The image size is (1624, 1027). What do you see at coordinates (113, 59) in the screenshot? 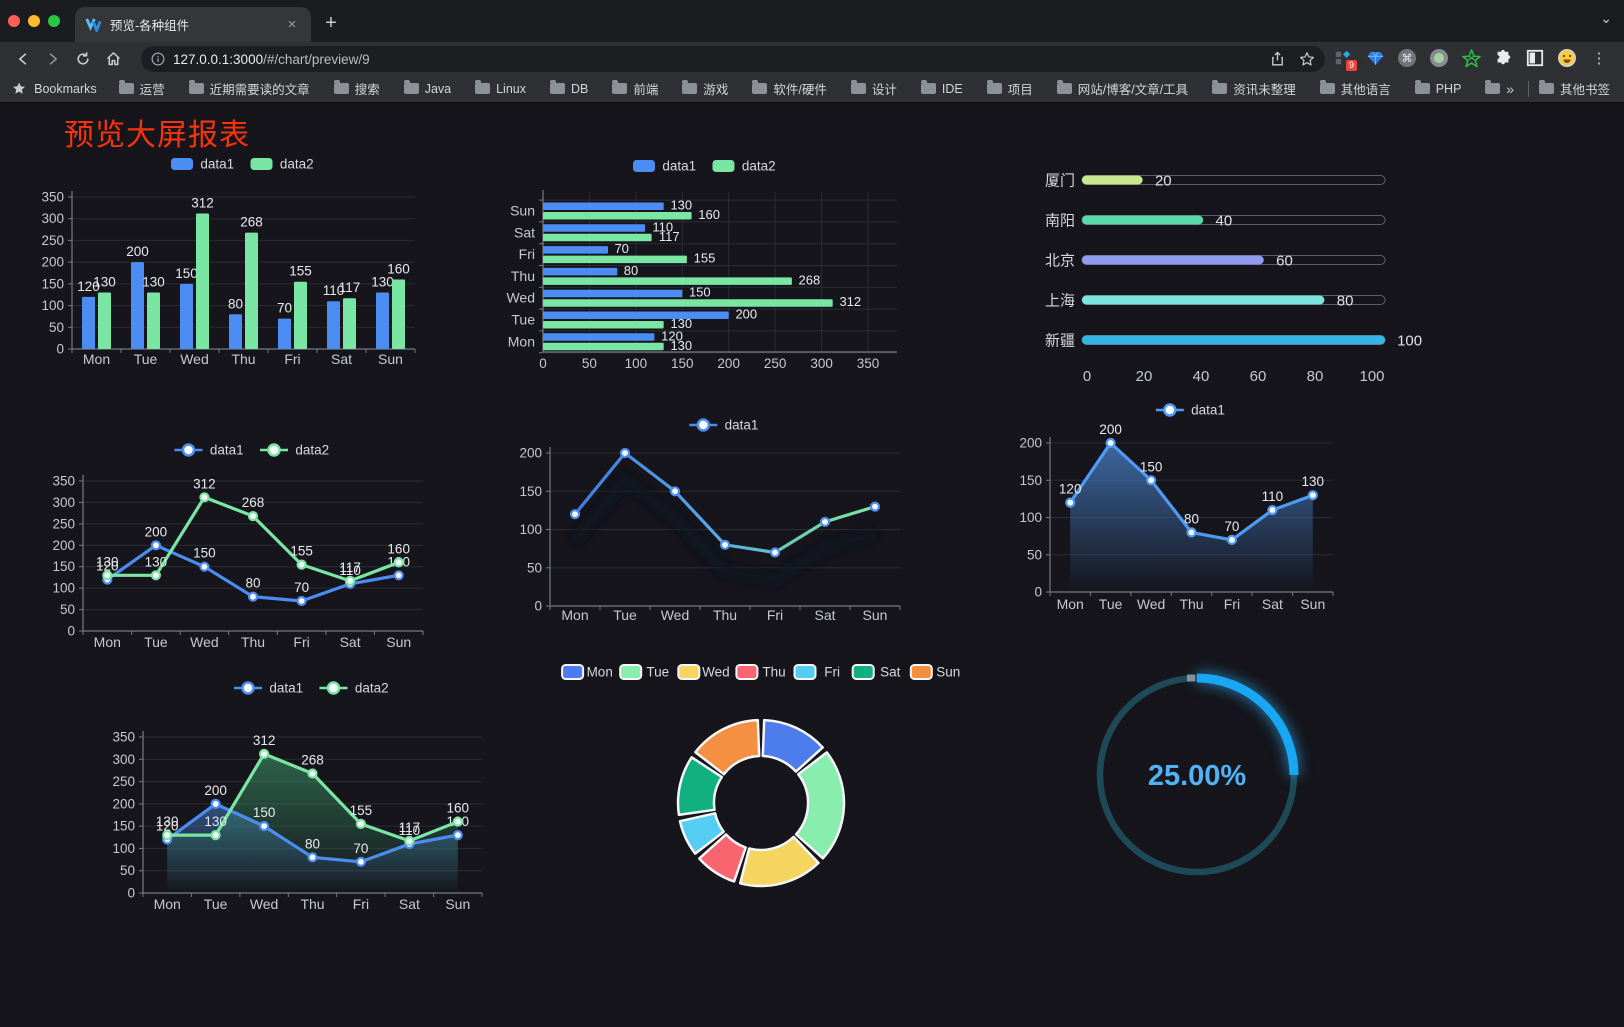
I see `home-button` at bounding box center [113, 59].